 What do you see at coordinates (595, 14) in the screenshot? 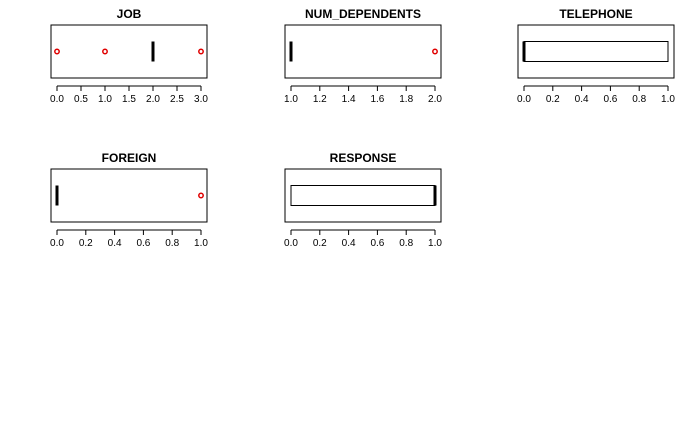
I see `panel-title: TELEPHONE` at bounding box center [595, 14].